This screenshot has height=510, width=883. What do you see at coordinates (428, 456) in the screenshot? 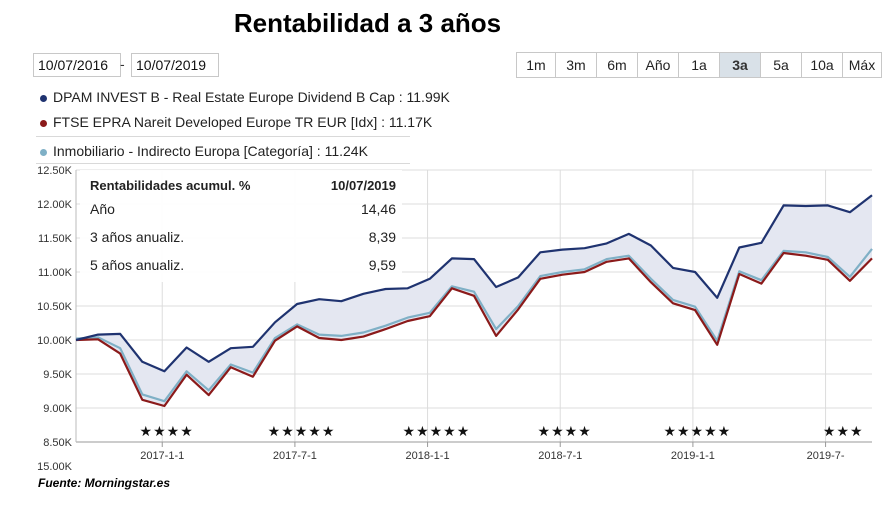
I see `x-tick-label: 2018-1-1` at bounding box center [428, 456].